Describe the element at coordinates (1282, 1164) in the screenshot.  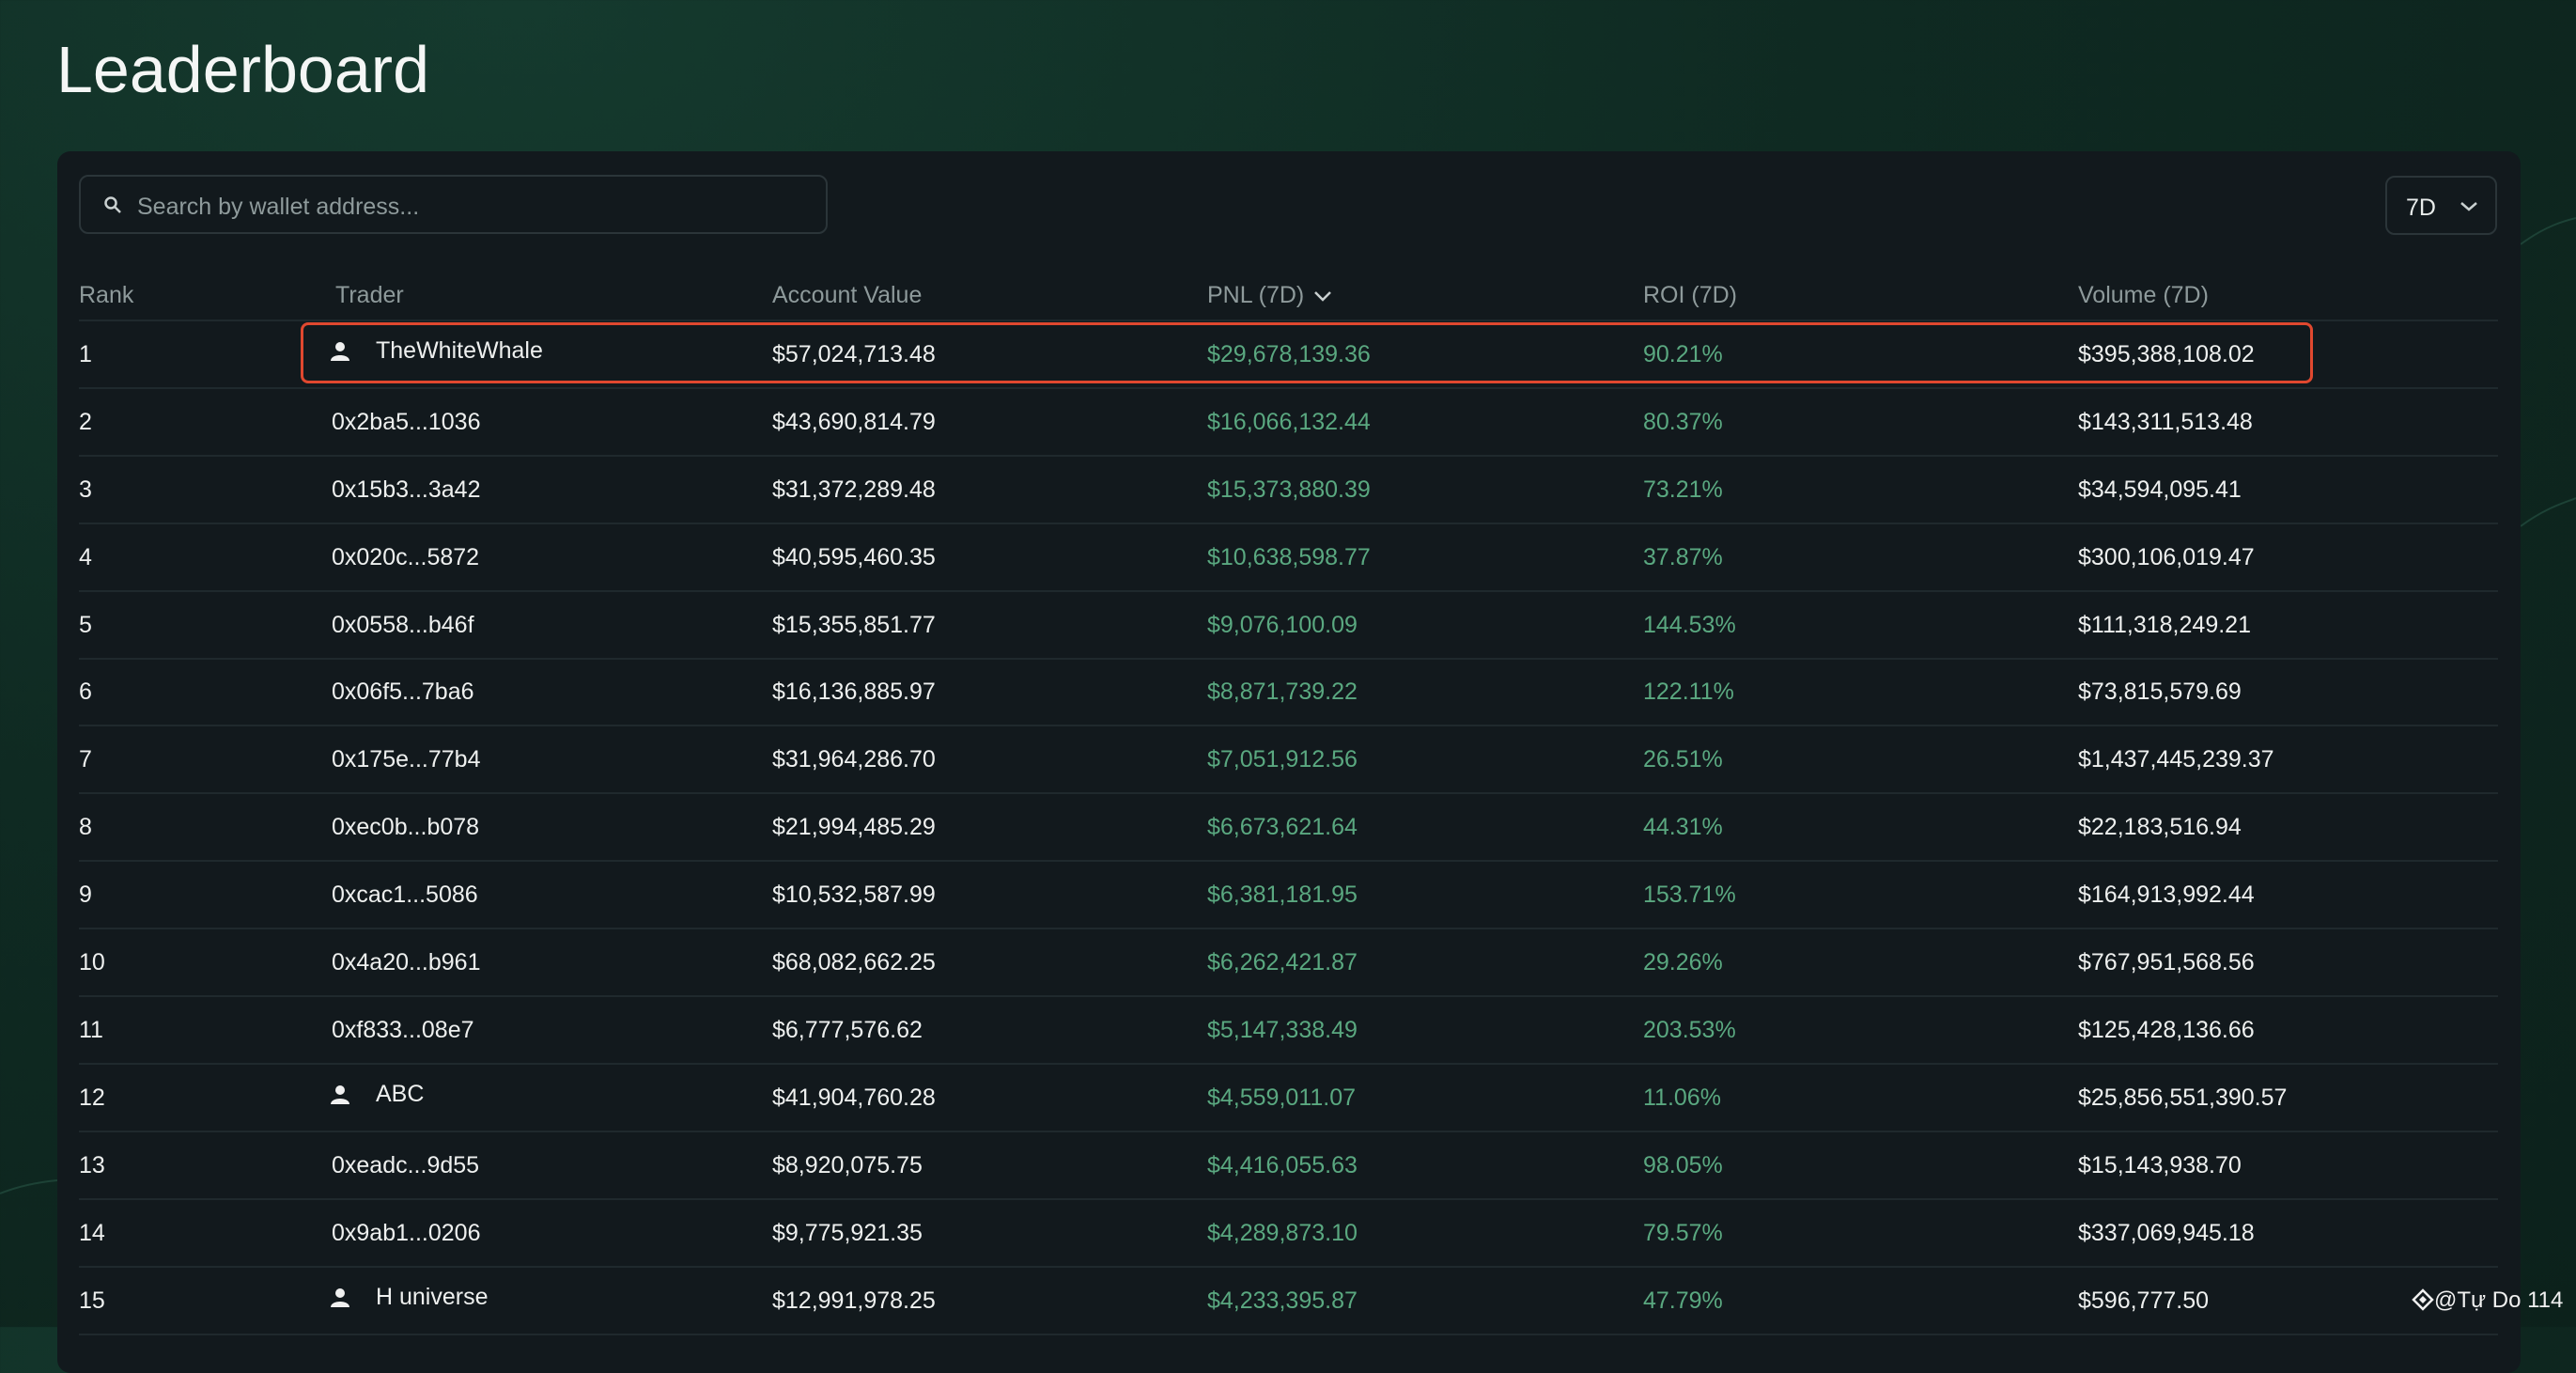
I see `pnl-cell: $4,416,055.63` at that location.